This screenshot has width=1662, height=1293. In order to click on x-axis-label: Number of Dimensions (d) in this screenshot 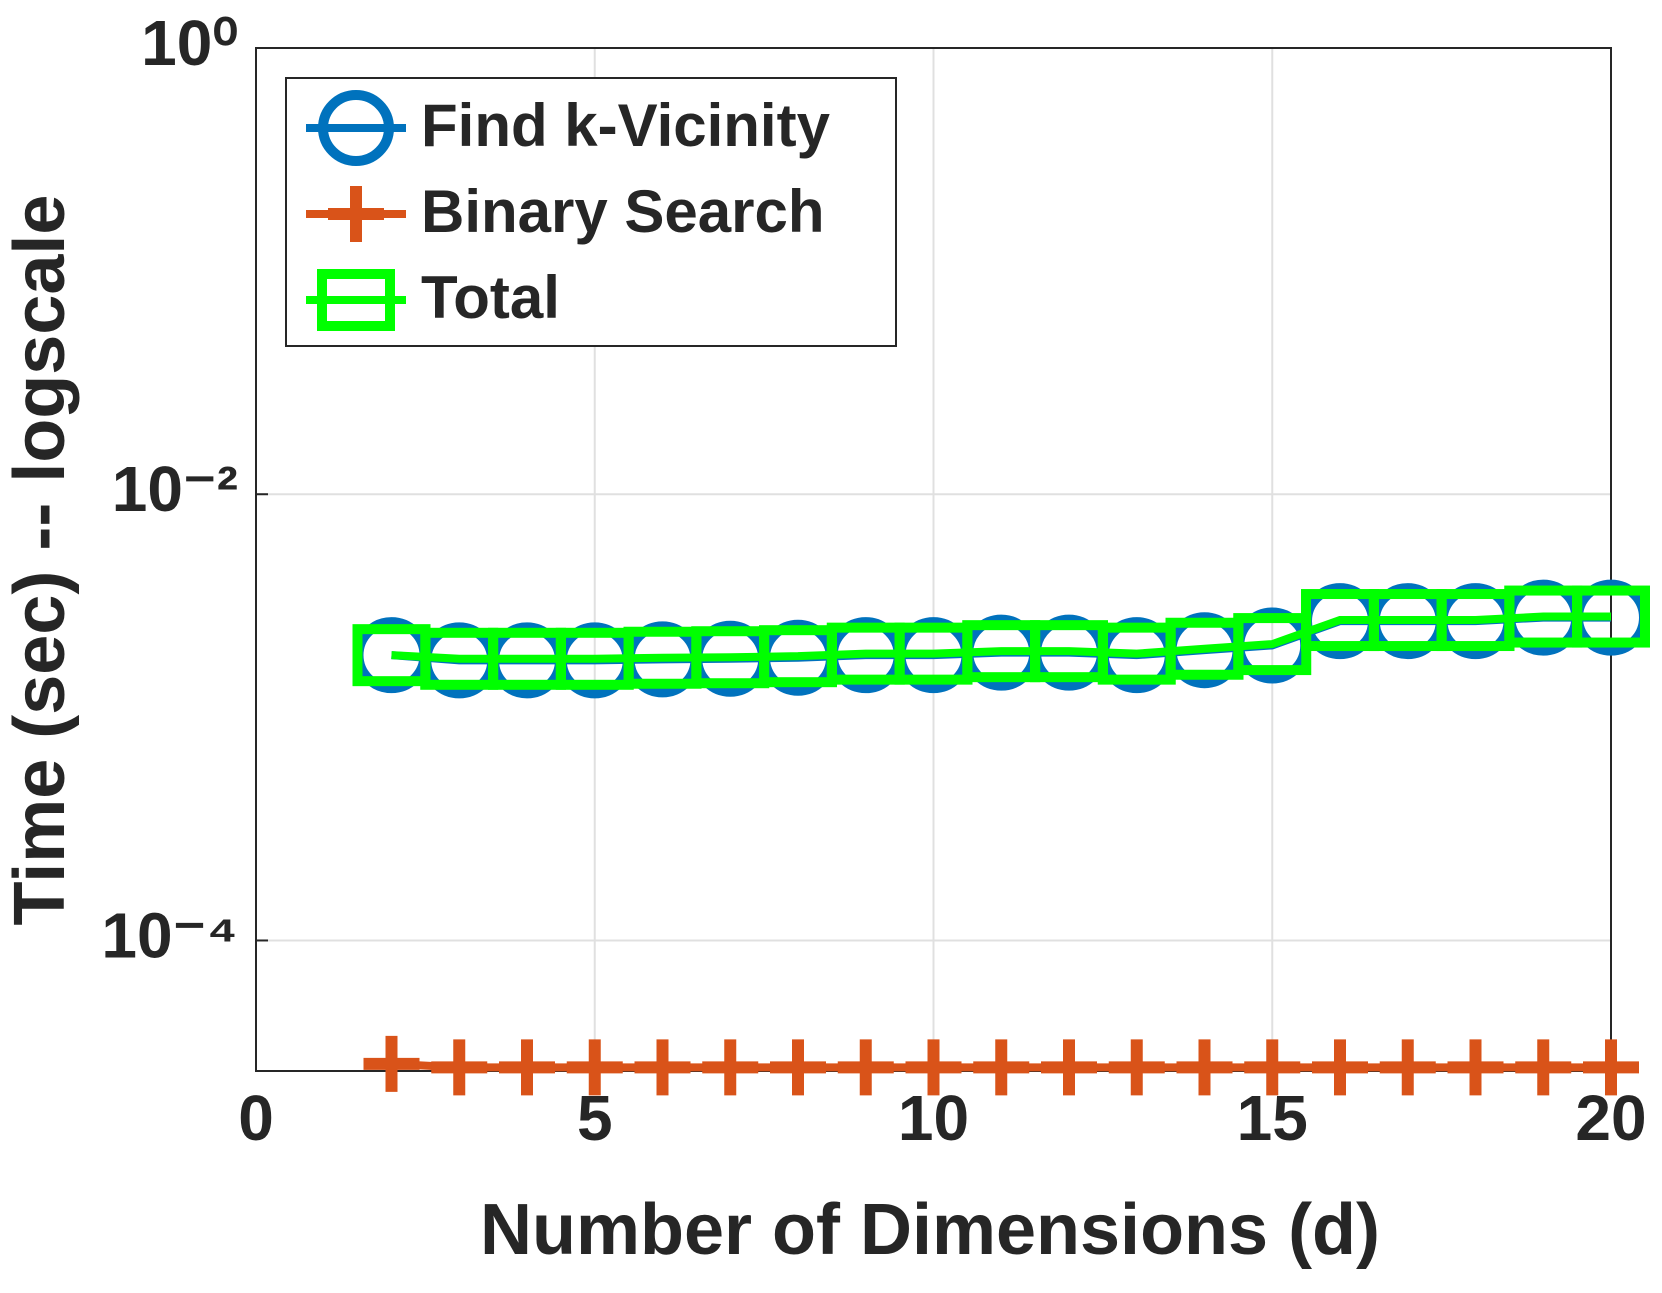, I will do `click(930, 1230)`.